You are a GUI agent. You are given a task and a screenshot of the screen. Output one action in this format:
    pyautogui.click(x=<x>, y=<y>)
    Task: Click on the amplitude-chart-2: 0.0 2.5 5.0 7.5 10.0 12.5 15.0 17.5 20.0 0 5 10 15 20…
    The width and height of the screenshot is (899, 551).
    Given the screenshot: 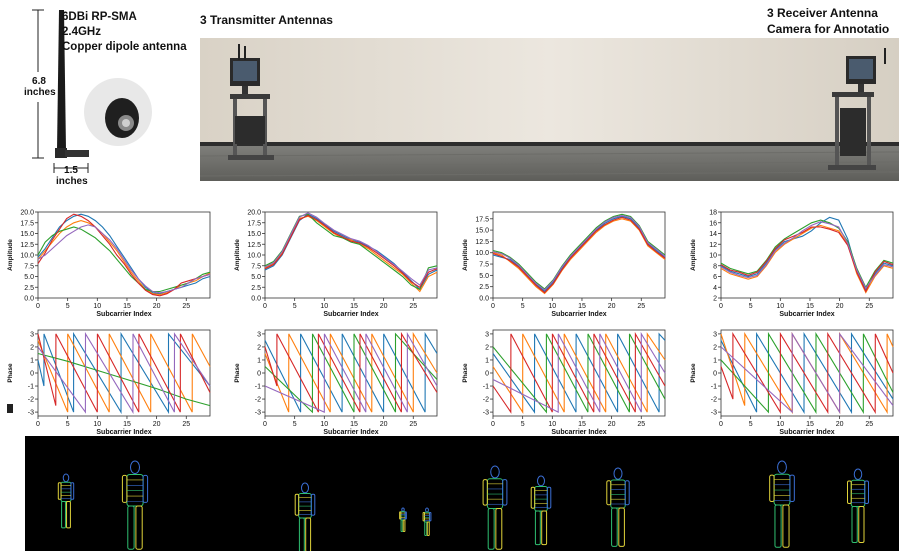 What is the action you would take?
    pyautogui.click(x=334, y=262)
    